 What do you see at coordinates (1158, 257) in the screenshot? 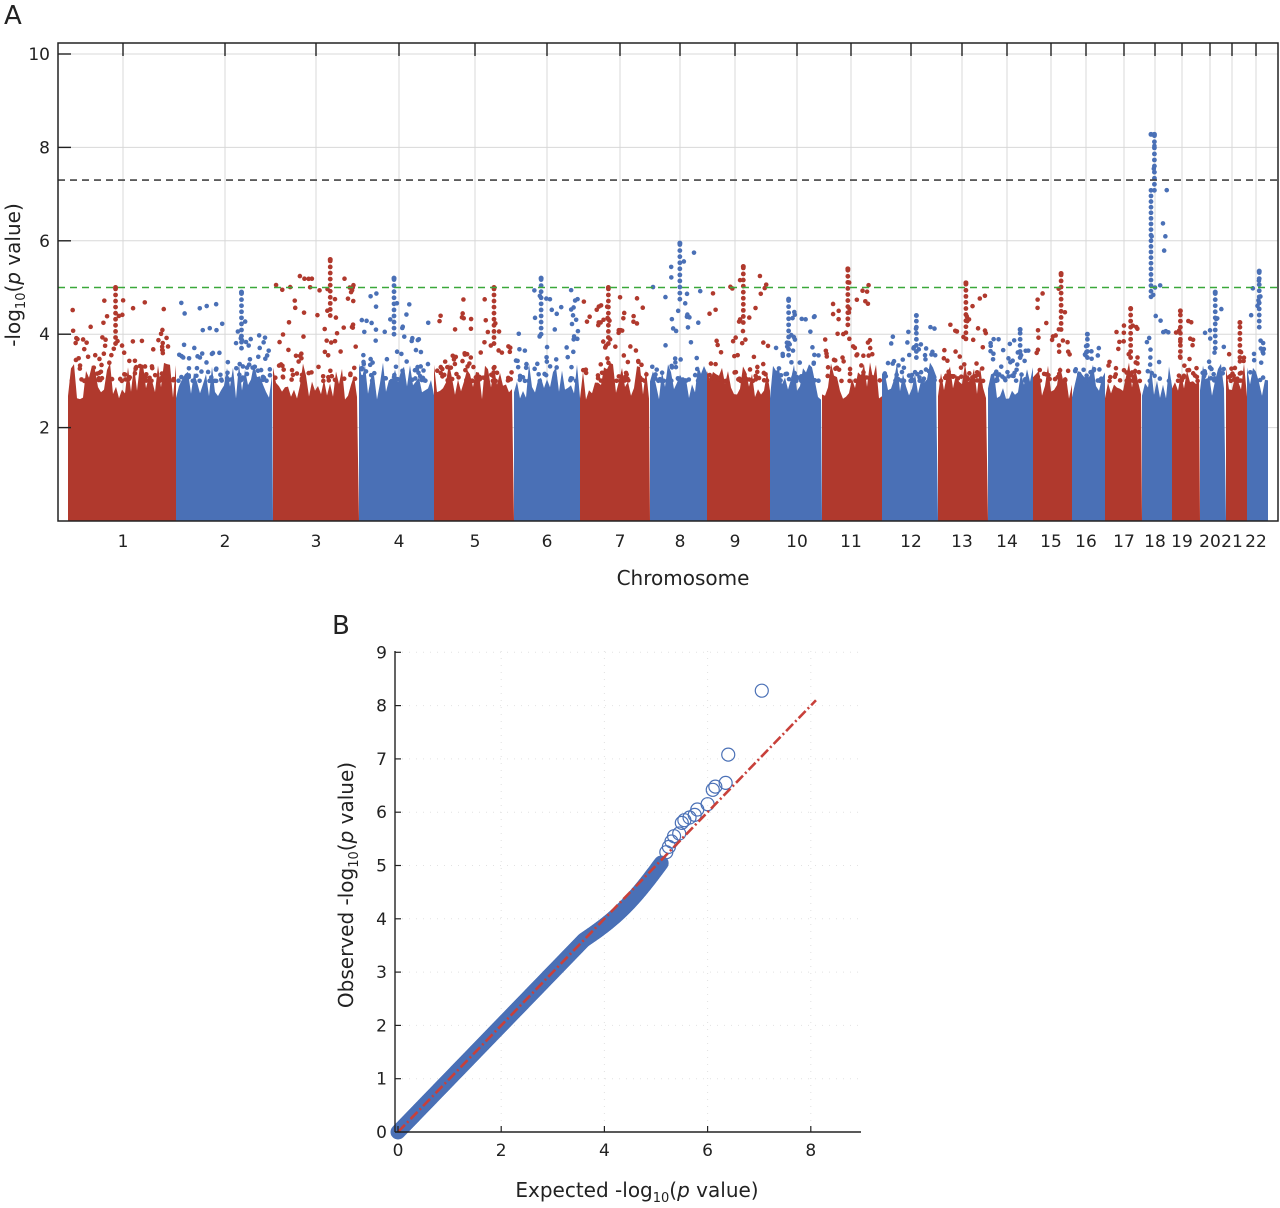
I see `chr18-points` at bounding box center [1158, 257].